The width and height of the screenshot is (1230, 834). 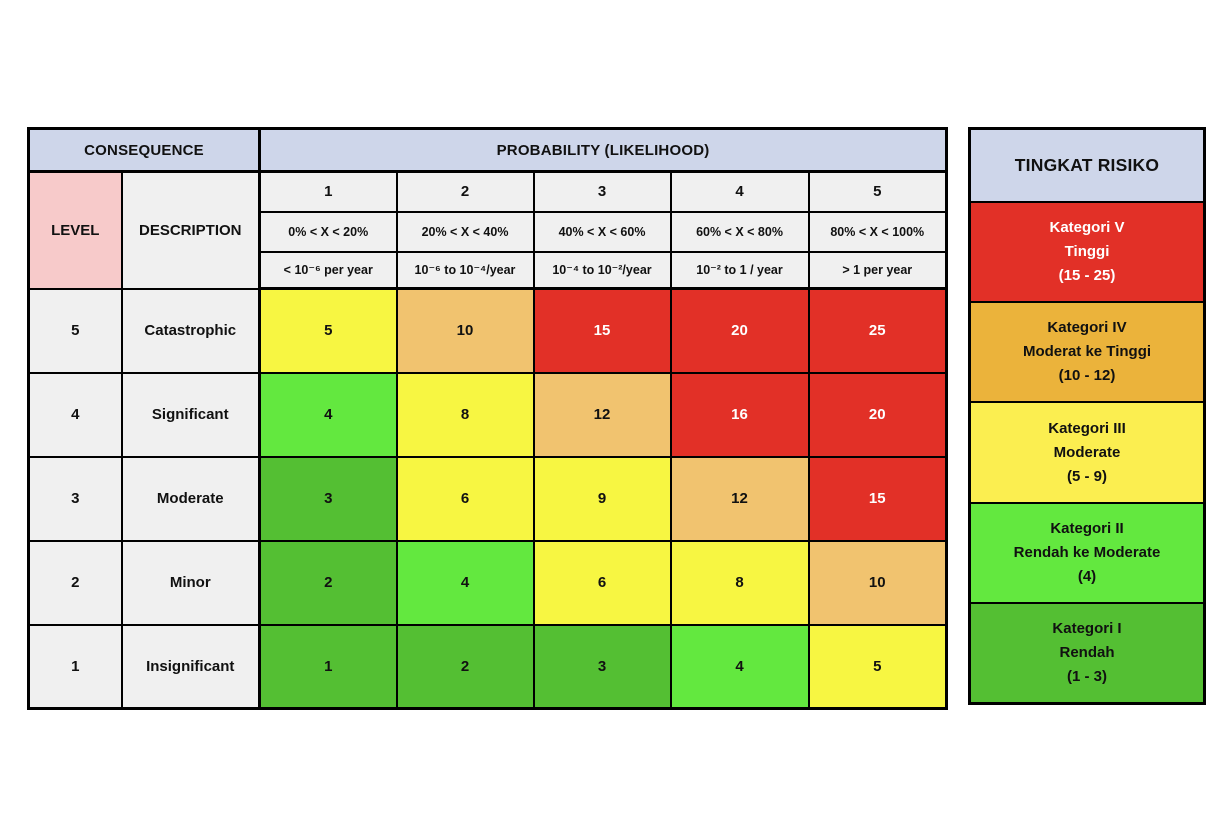 I want to click on risk-cell: 9, so click(x=602, y=498).